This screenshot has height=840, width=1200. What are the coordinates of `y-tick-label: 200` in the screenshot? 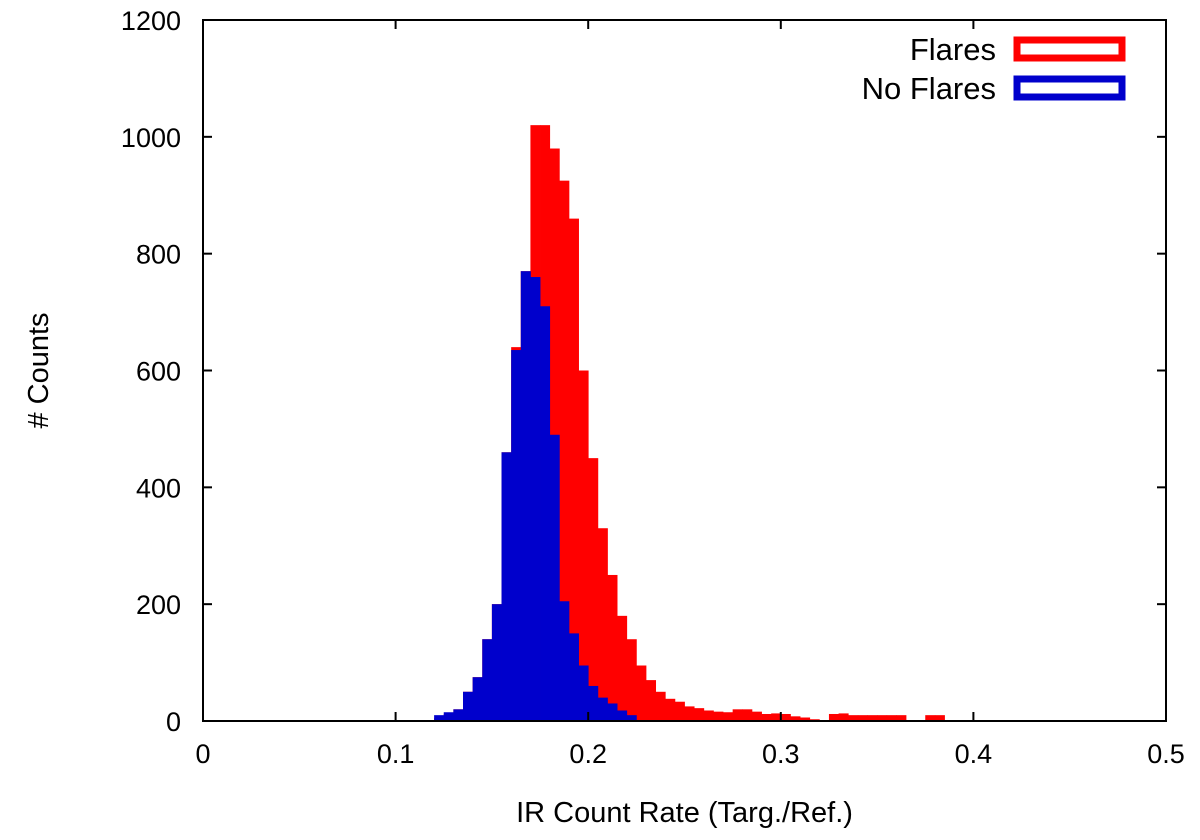 It's located at (158, 605).